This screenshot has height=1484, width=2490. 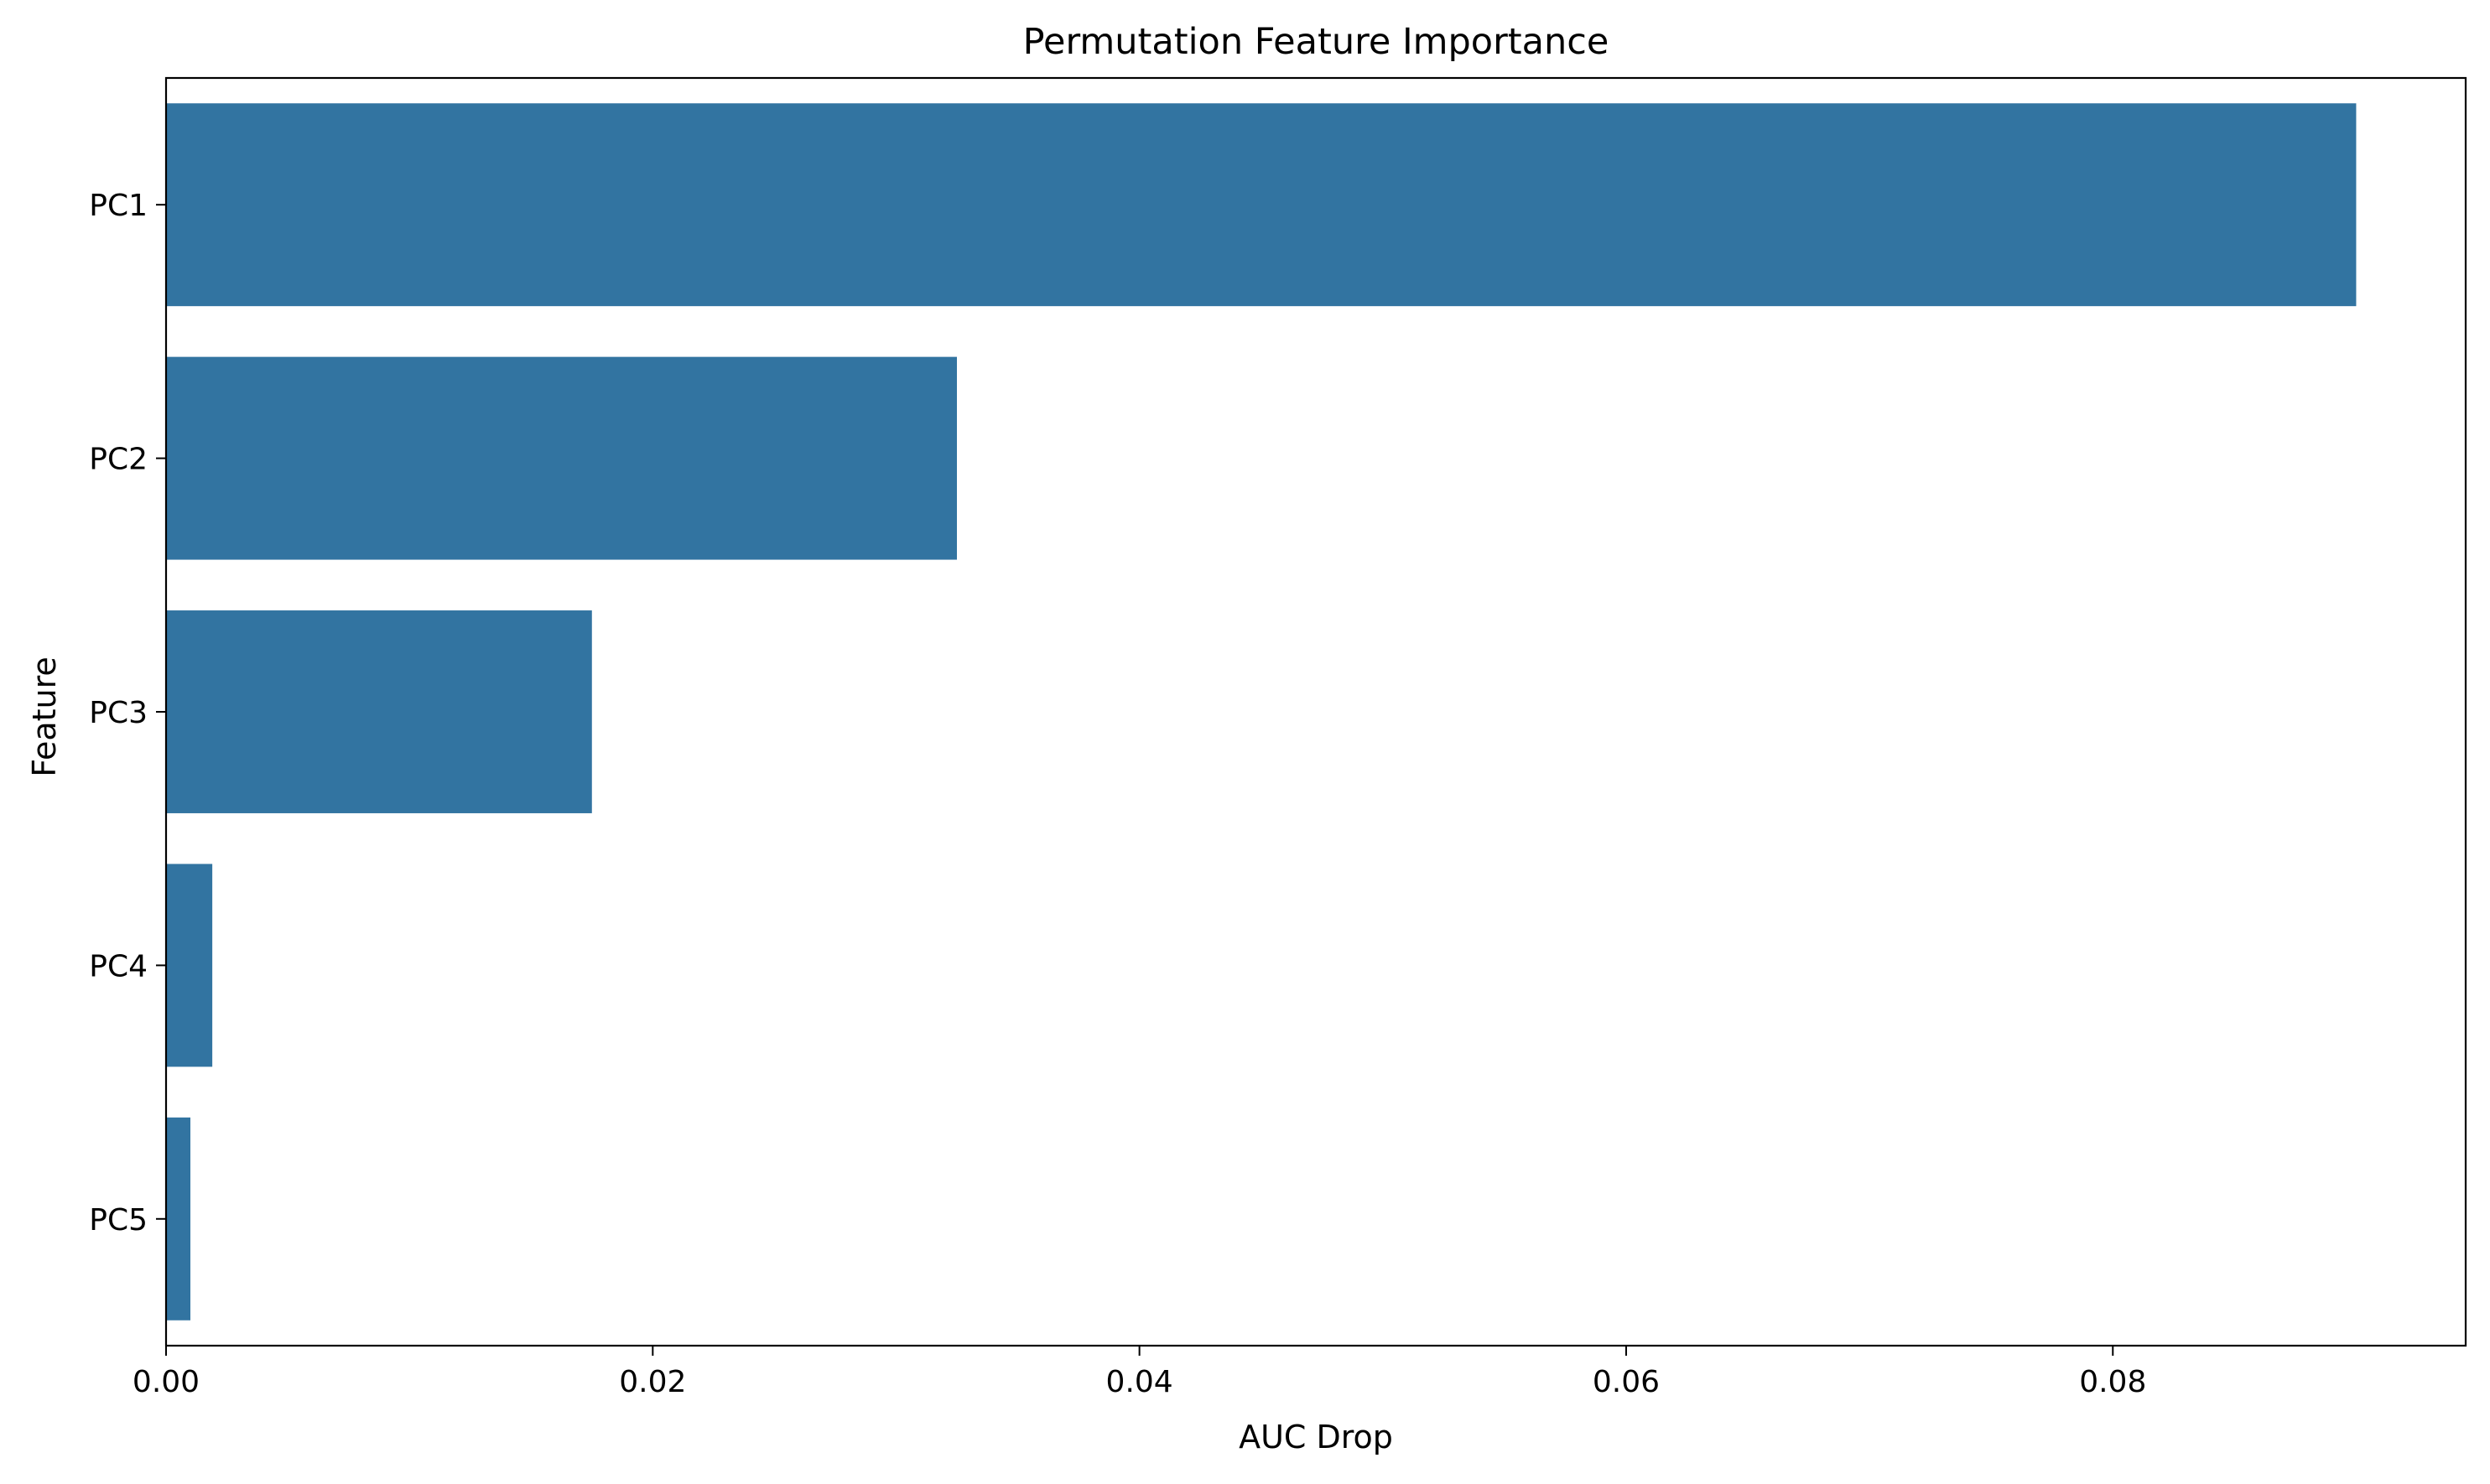 What do you see at coordinates (562, 458) in the screenshot?
I see `bar-pc2` at bounding box center [562, 458].